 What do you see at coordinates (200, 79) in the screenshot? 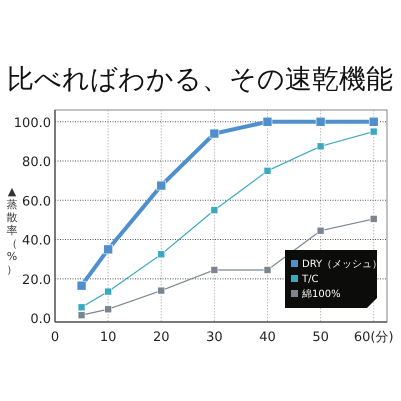
I see `chart-title: 比べればわかる、その速乾機能` at bounding box center [200, 79].